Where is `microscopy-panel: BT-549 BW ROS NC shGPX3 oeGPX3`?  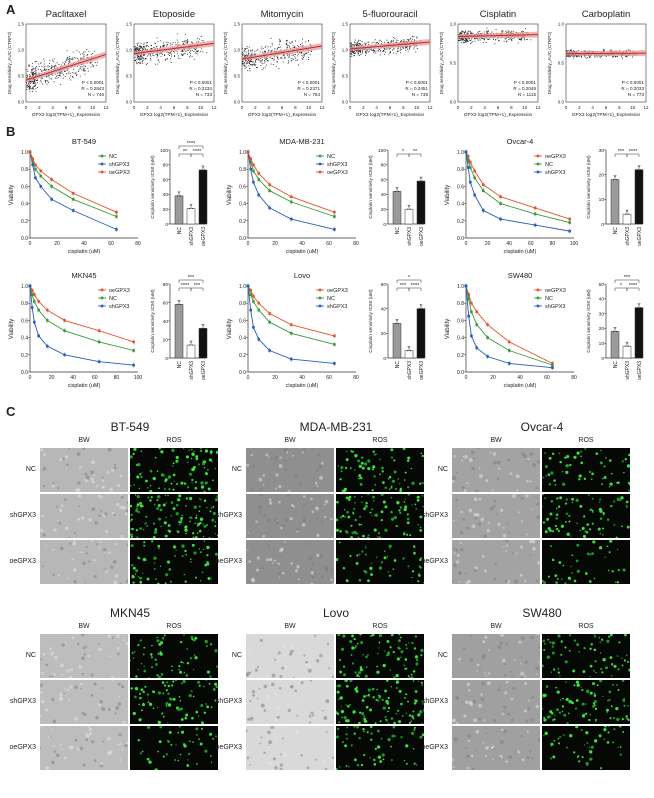 microscopy-panel: BT-549 BW ROS NC shGPX3 oeGPX3 is located at coordinates (115, 510).